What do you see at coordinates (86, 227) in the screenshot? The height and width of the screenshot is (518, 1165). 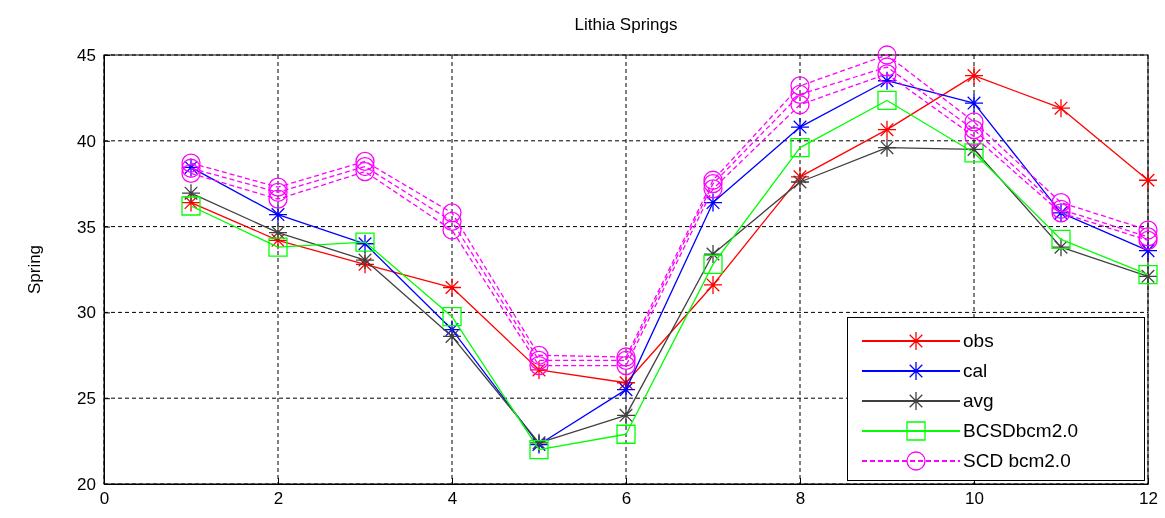 I see `y-tick-label: 35` at bounding box center [86, 227].